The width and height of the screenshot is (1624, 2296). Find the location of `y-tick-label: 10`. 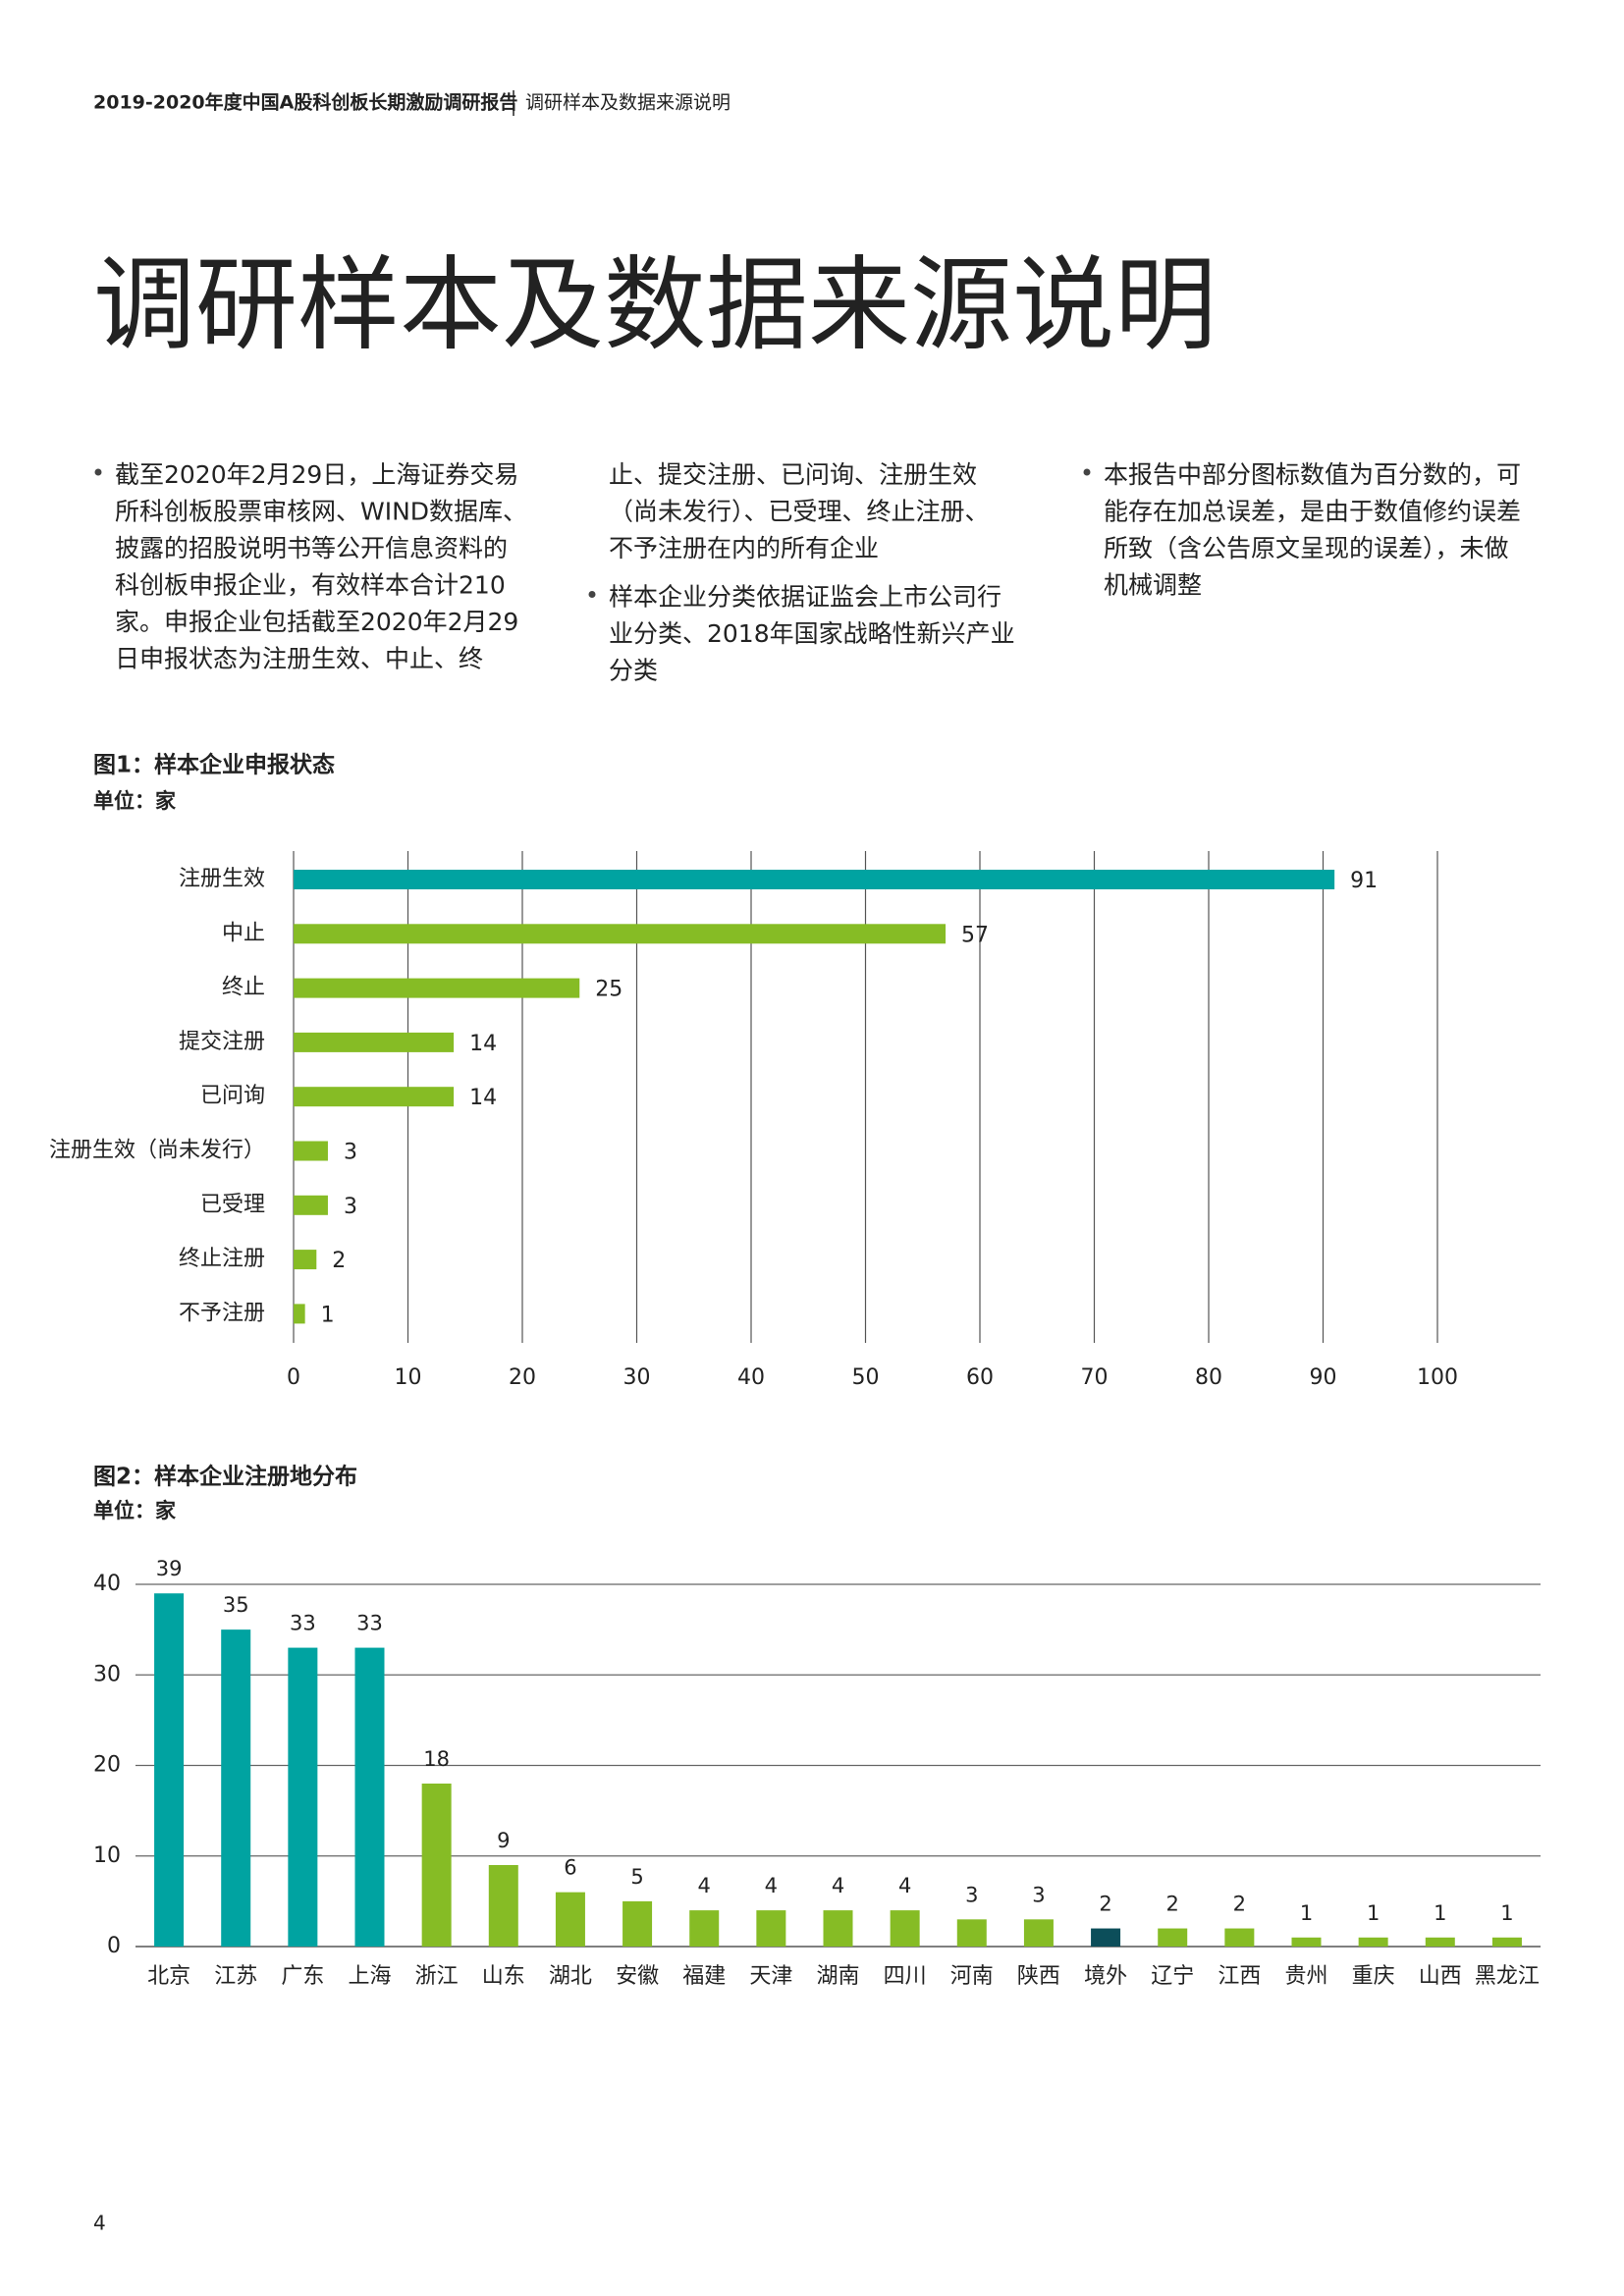

y-tick-label: 10 is located at coordinates (107, 1856).